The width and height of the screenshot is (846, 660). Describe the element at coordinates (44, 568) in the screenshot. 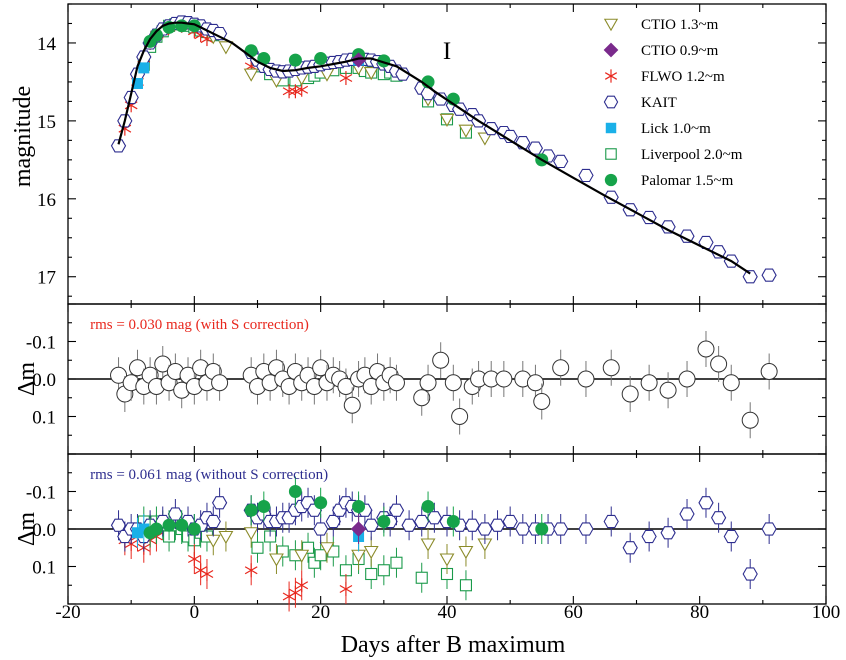

I see `y-tick-label: 0.1` at that location.